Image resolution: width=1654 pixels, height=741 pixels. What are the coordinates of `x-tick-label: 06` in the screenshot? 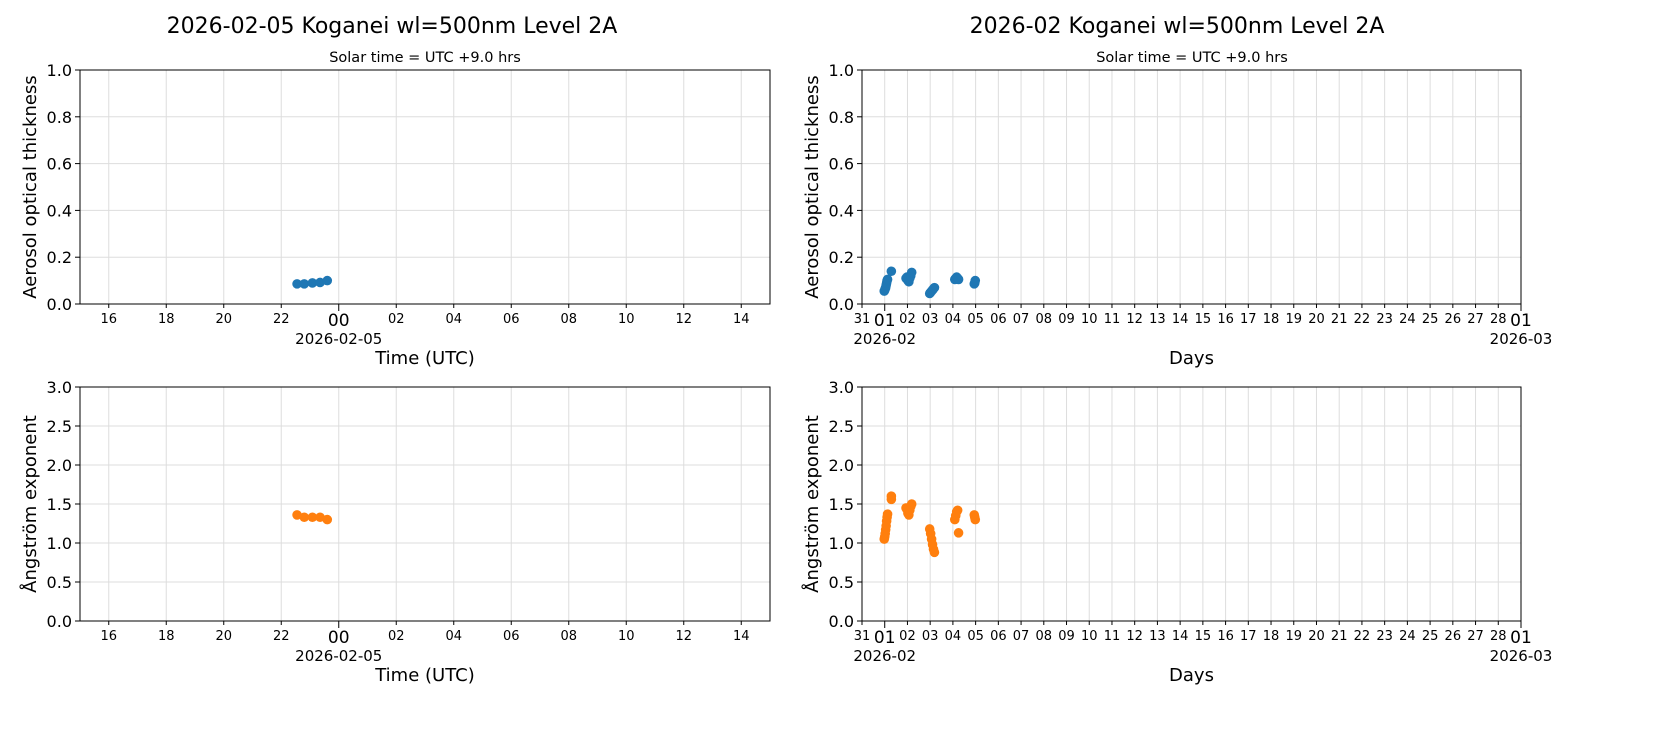 It's located at (998, 319).